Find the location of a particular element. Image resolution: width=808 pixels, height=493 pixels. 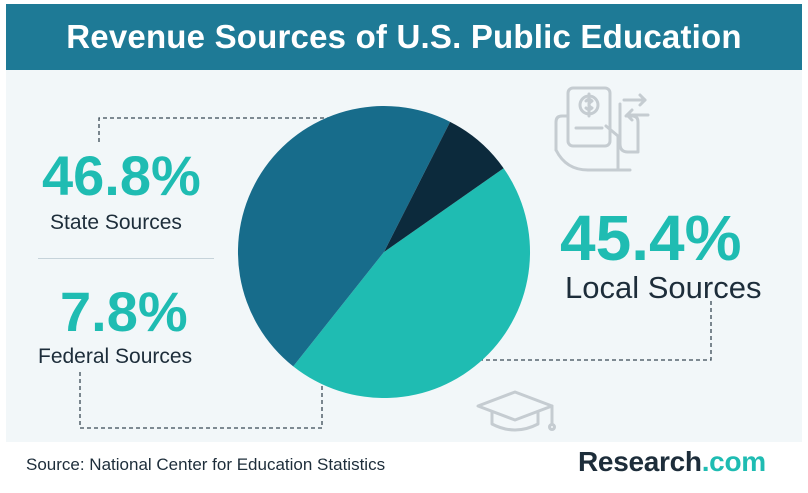

pie-slice-state-sources is located at coordinates (344, 236).